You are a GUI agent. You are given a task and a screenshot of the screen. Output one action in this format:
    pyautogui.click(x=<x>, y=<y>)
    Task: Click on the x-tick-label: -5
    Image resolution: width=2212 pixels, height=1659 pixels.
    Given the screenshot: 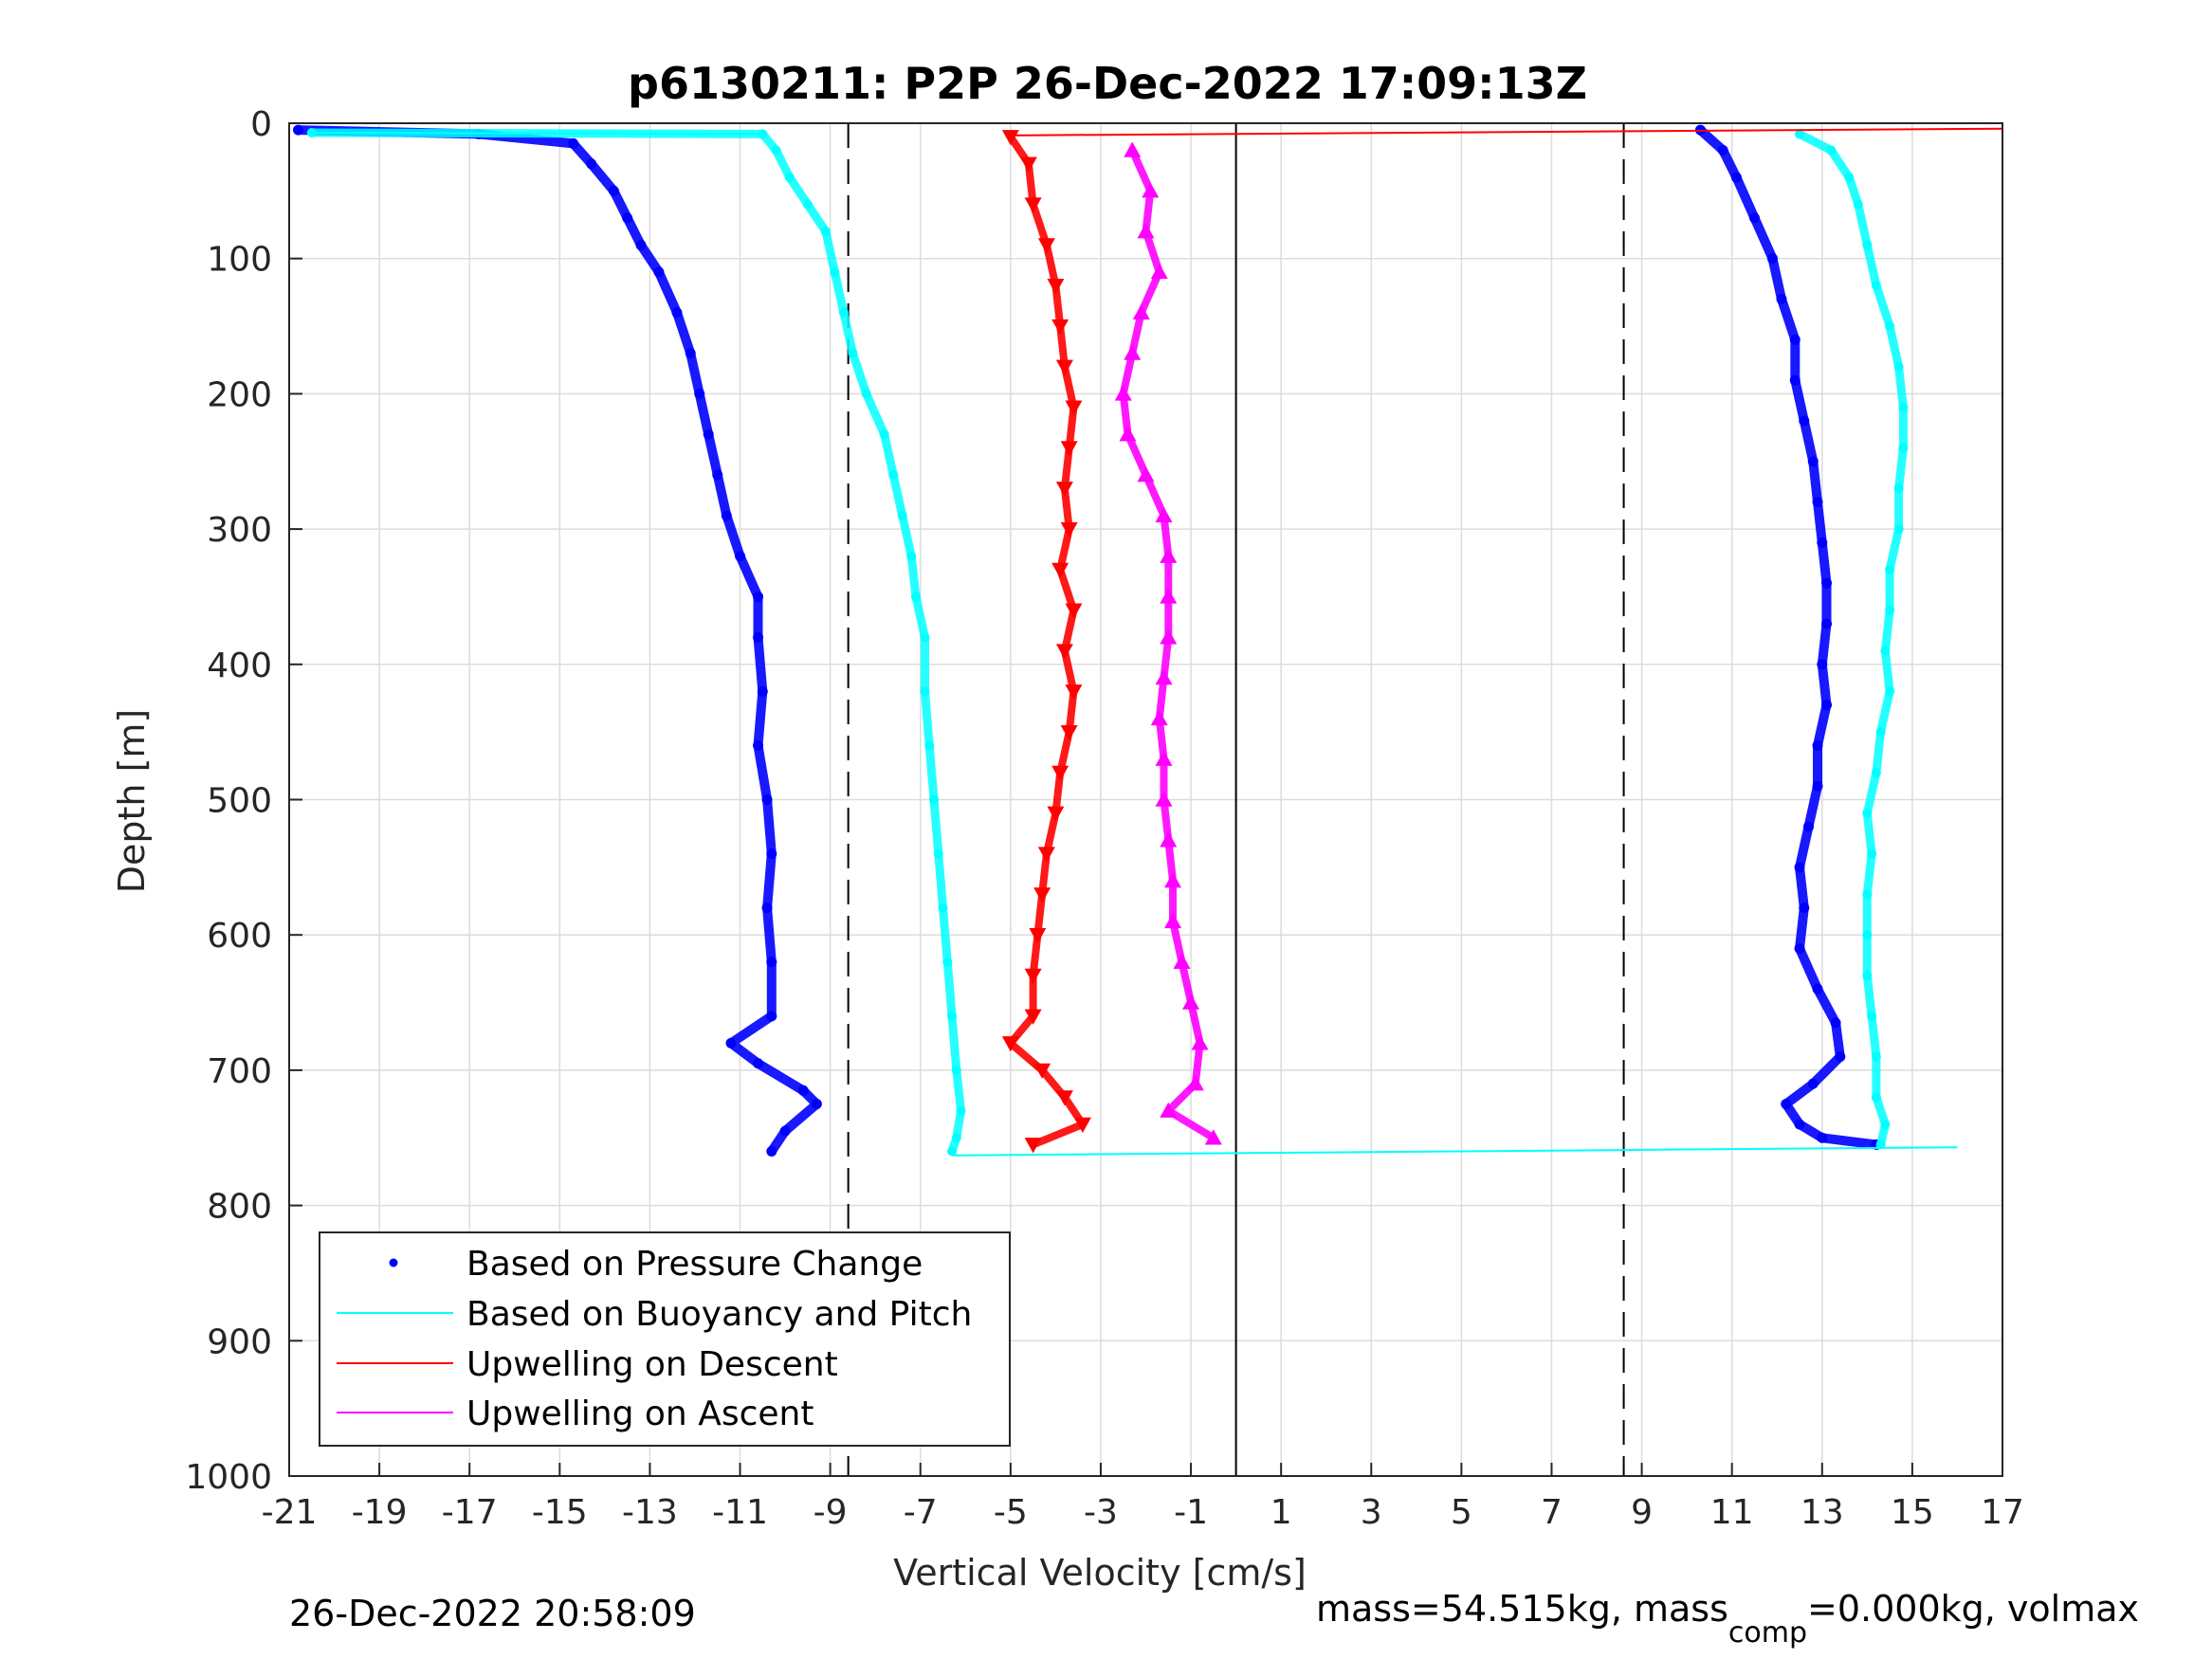 What is the action you would take?
    pyautogui.click(x=1011, y=1512)
    